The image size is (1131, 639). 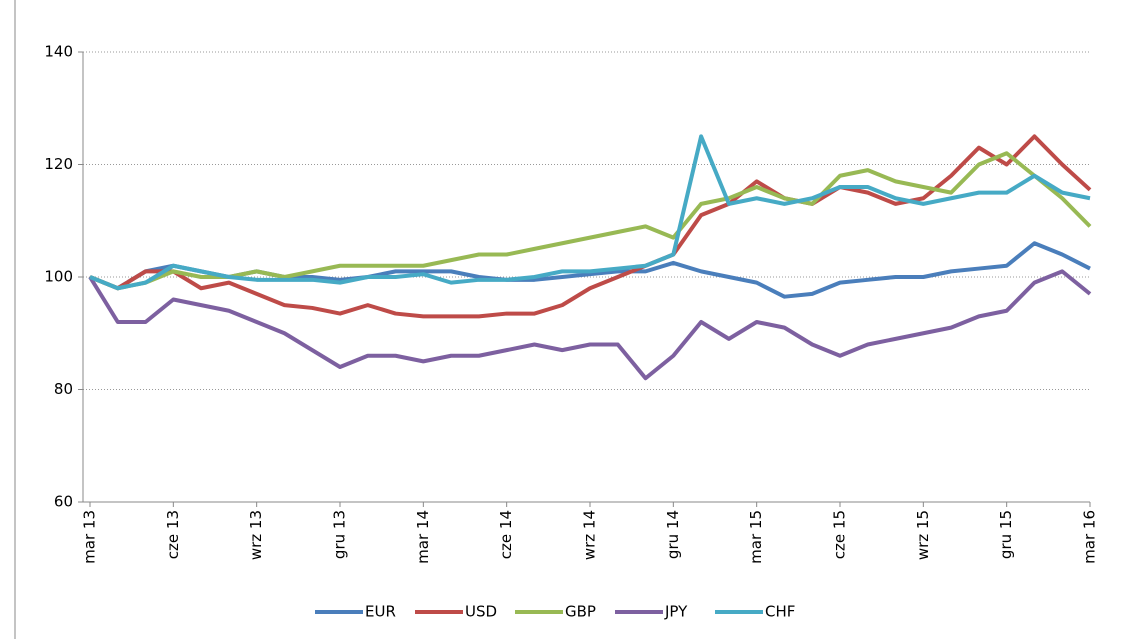 What do you see at coordinates (590, 535) in the screenshot?
I see `x-tick-label: wrz 14` at bounding box center [590, 535].